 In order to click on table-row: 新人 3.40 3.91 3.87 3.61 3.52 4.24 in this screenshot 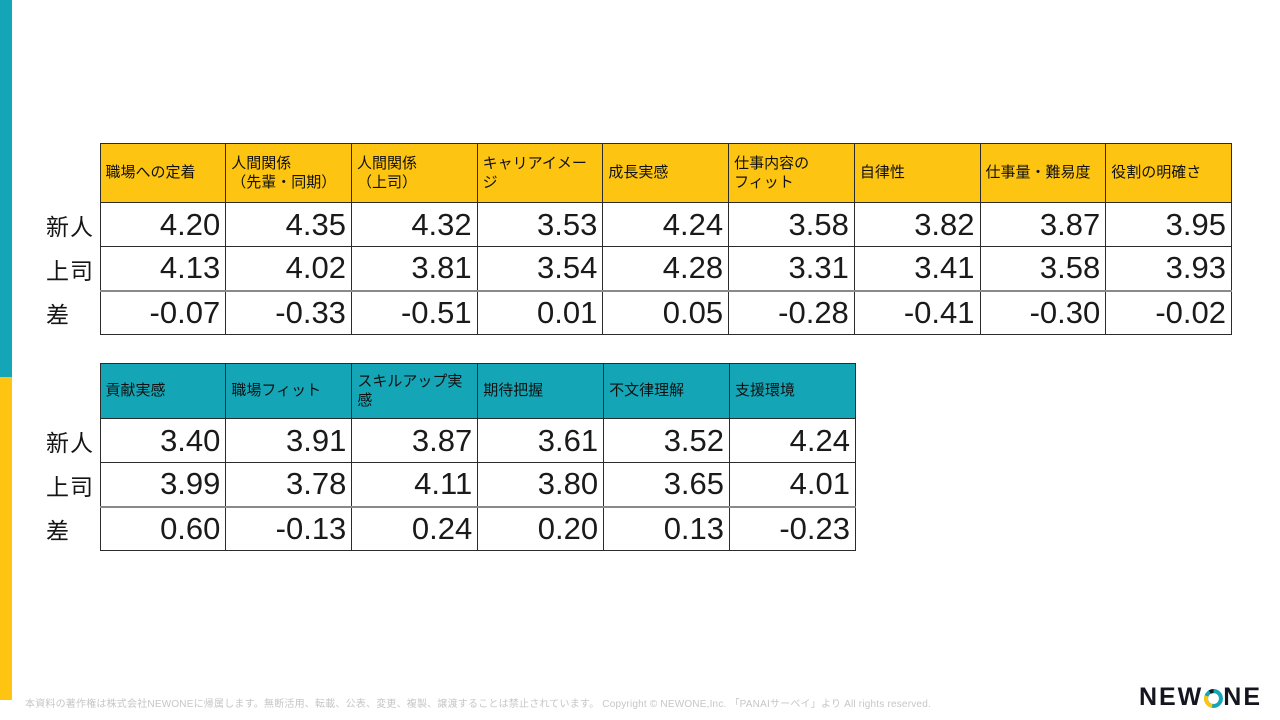, I will do `click(450, 440)`.